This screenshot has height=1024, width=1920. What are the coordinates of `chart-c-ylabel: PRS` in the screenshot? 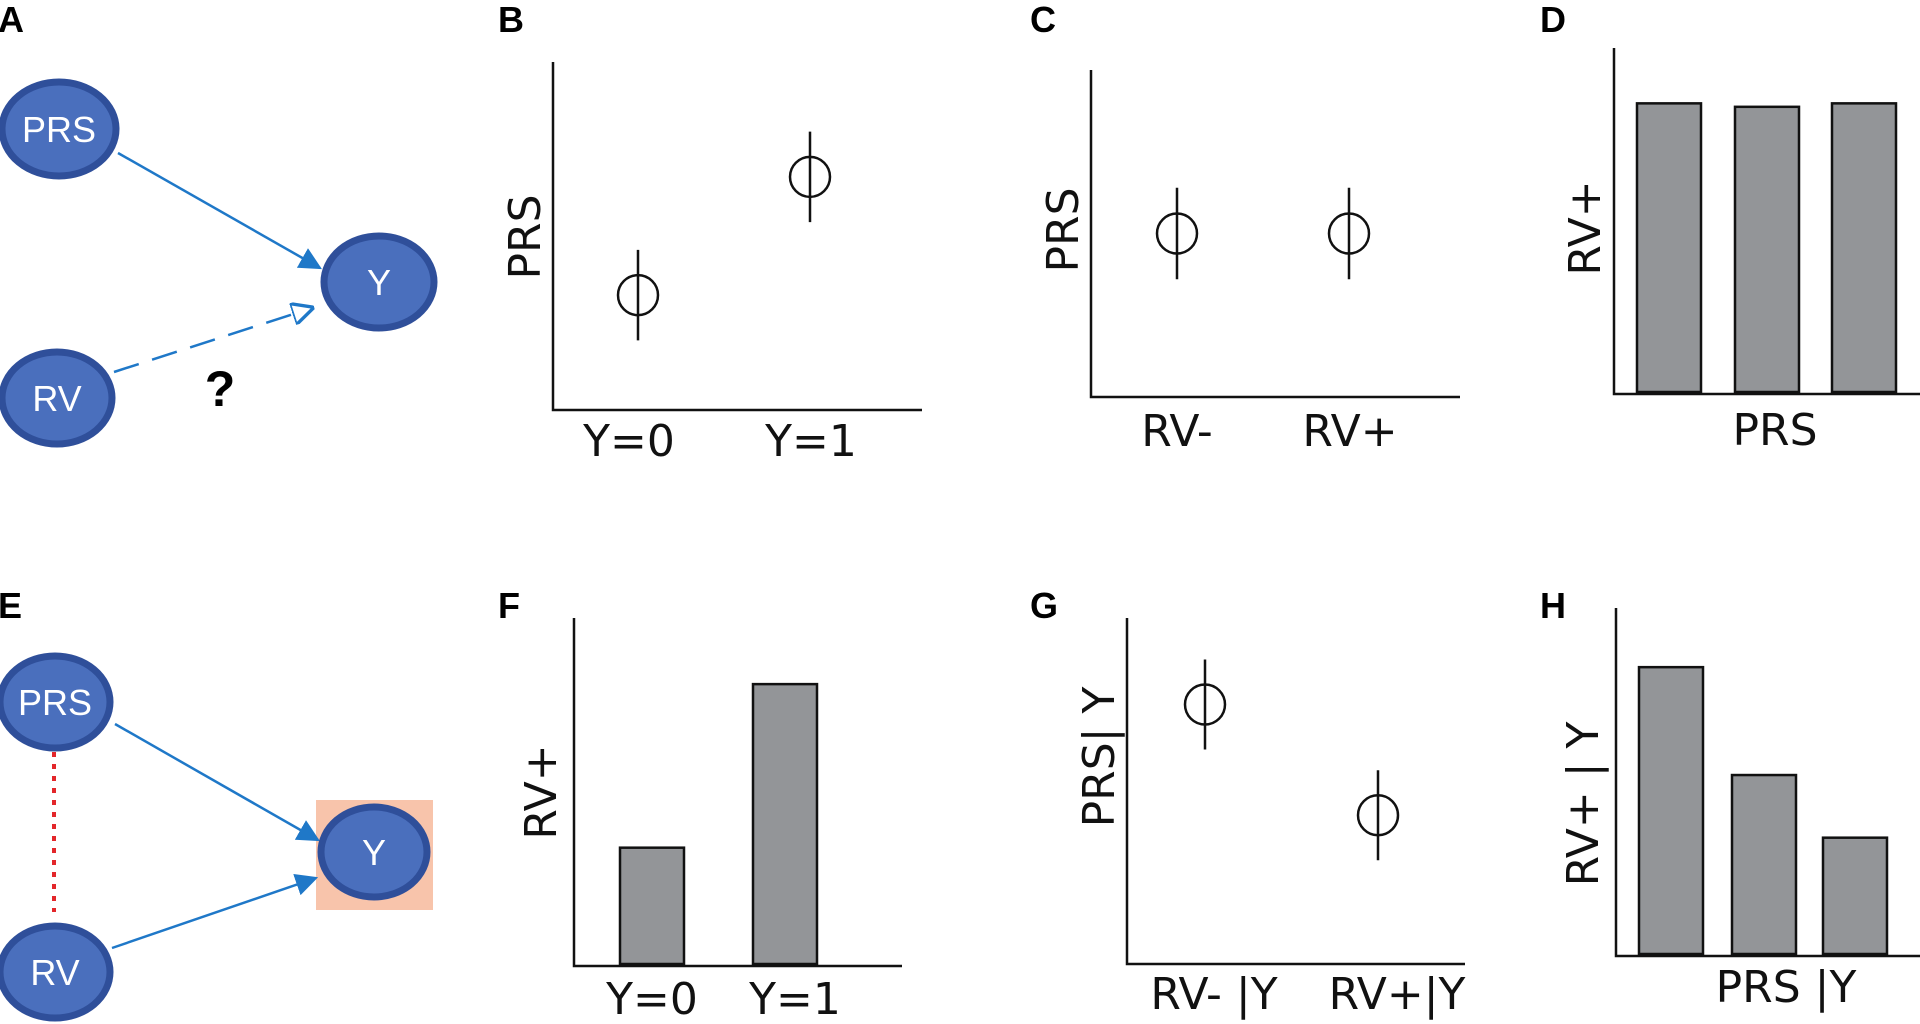 It's located at (1063, 229).